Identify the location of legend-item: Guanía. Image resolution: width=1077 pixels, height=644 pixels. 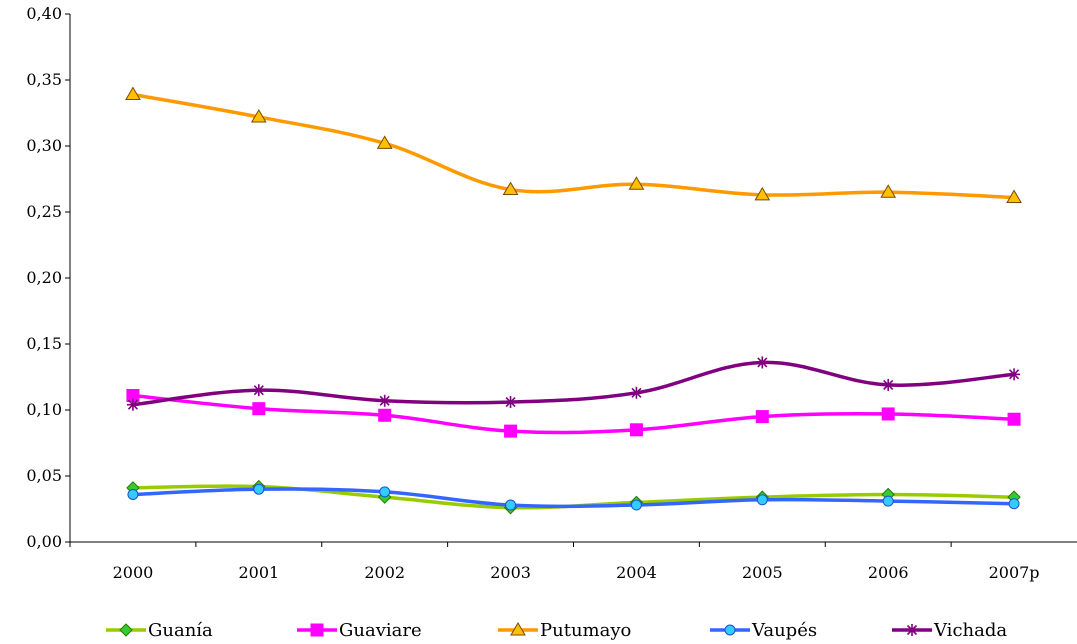
(159, 630).